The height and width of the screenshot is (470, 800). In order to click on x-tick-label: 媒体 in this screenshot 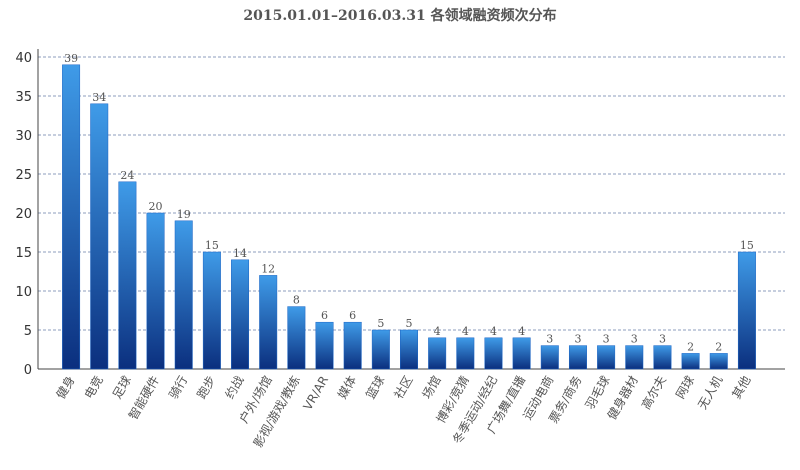, I will do `click(347, 388)`.